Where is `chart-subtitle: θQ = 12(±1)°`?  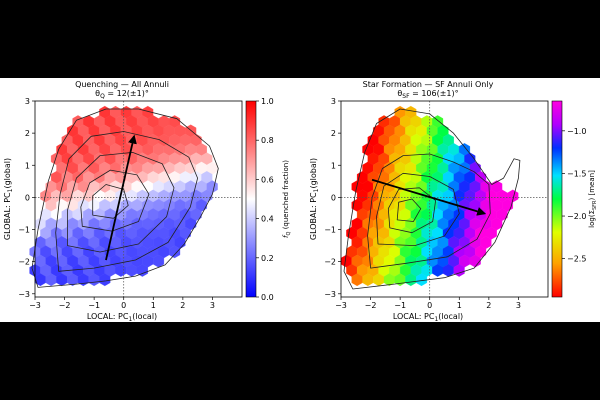 chart-subtitle: θQ = 12(±1)° is located at coordinates (122, 94).